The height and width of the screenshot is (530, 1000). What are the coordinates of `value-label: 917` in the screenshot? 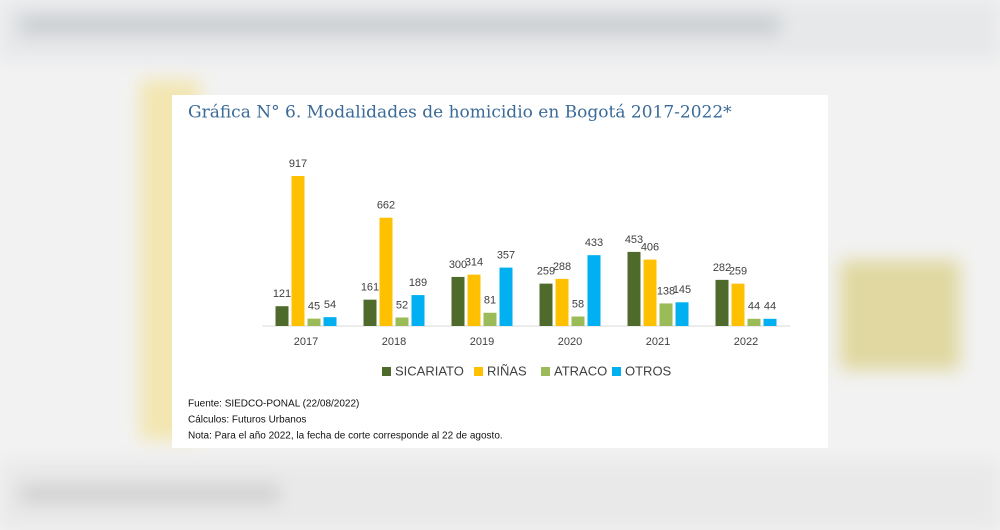 It's located at (298, 164).